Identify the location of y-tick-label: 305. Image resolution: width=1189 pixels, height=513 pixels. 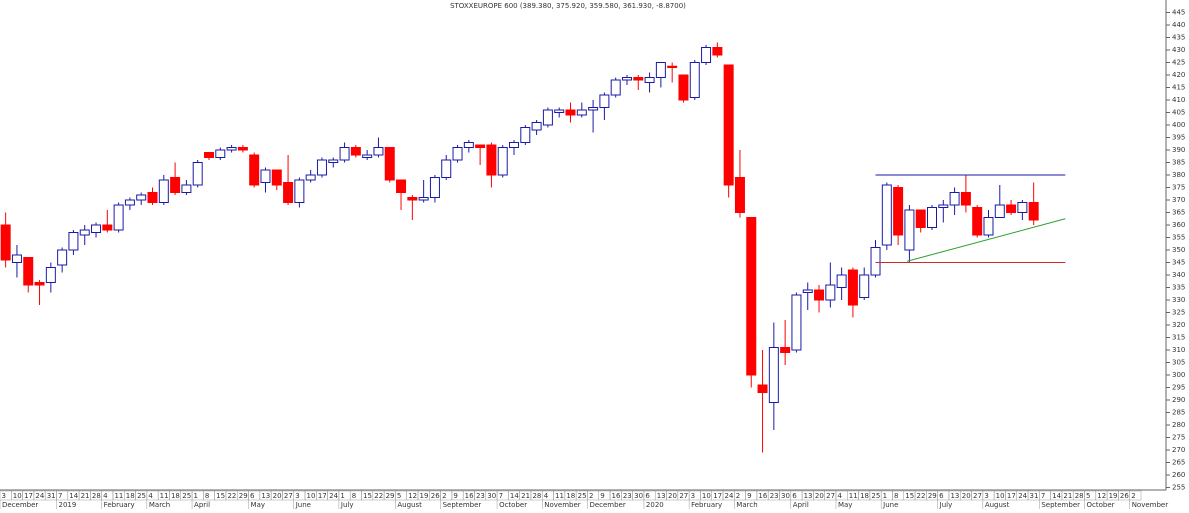
(1178, 363).